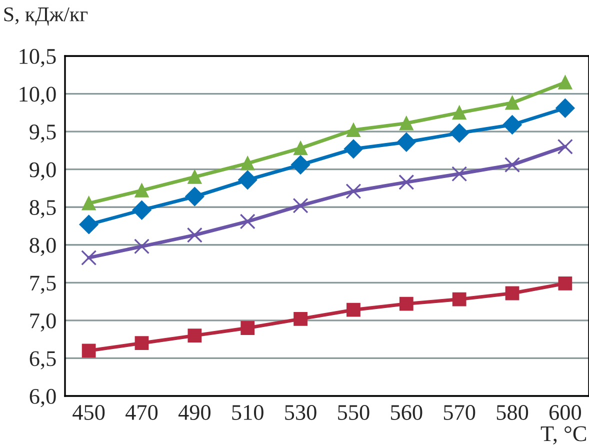  Describe the element at coordinates (43, 133) in the screenshot. I see `y-tick-label: 9,5` at that location.